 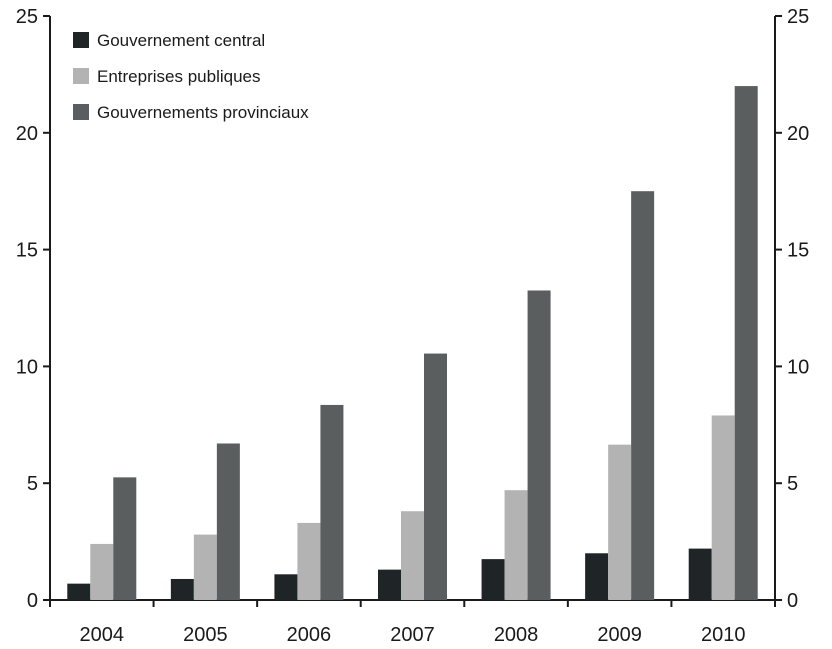 I want to click on bar-1-2005, so click(x=182, y=589).